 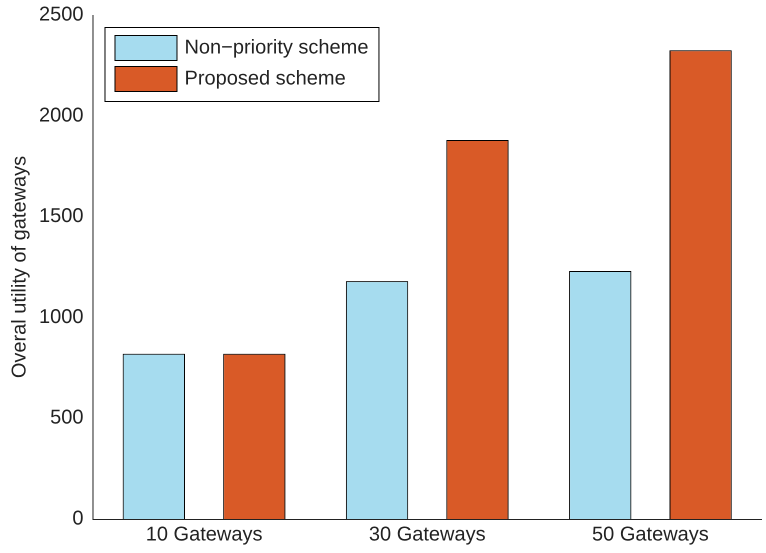 What do you see at coordinates (427, 535) in the screenshot?
I see `x-tick-label: 30 Gateways` at bounding box center [427, 535].